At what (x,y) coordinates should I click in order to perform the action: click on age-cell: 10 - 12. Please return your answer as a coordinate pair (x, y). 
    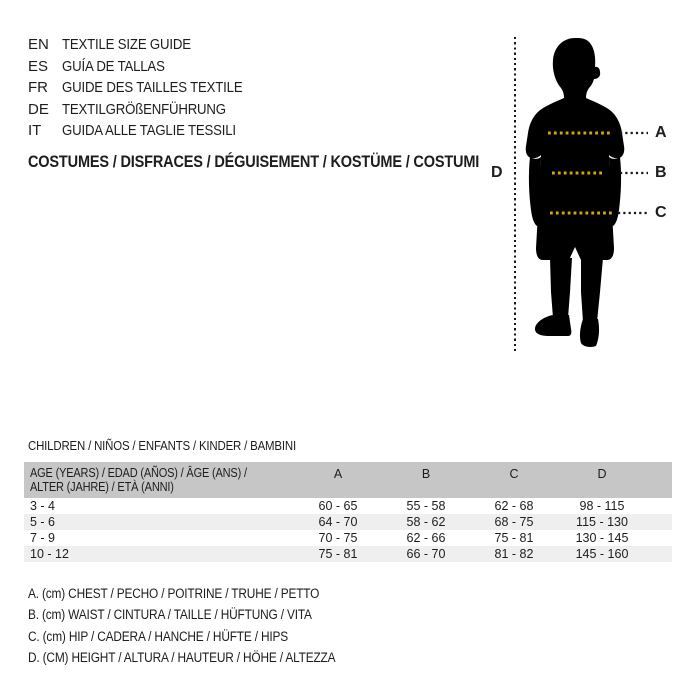
    Looking at the image, I should click on (49, 554).